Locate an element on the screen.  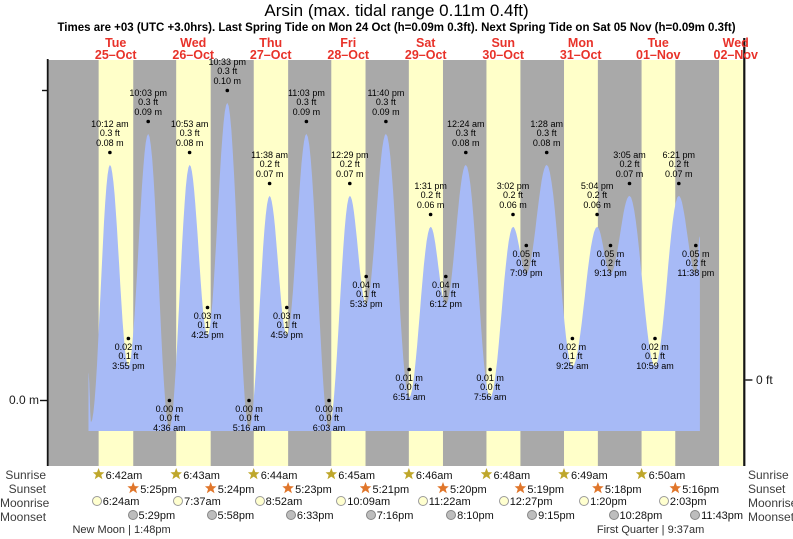
day-header-8: Wed 02–Nov is located at coordinates (736, 49).